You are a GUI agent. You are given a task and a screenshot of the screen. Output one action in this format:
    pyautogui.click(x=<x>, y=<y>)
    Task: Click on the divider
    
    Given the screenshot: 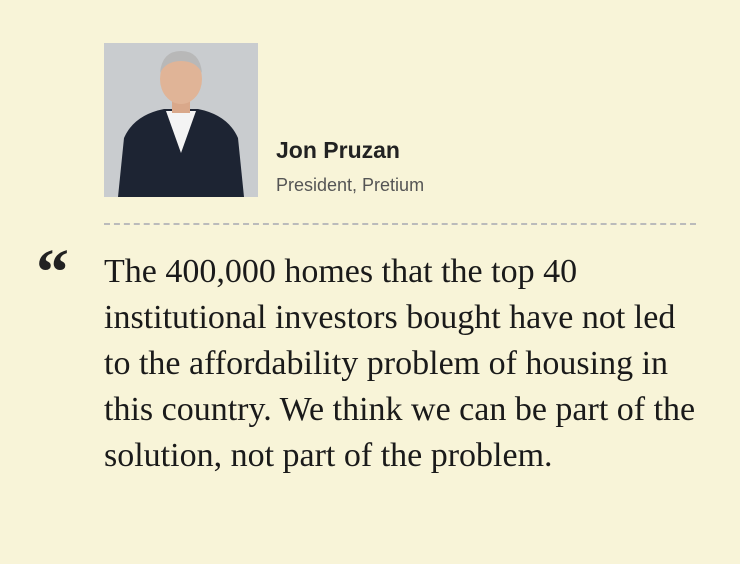 What is the action you would take?
    pyautogui.click(x=400, y=224)
    